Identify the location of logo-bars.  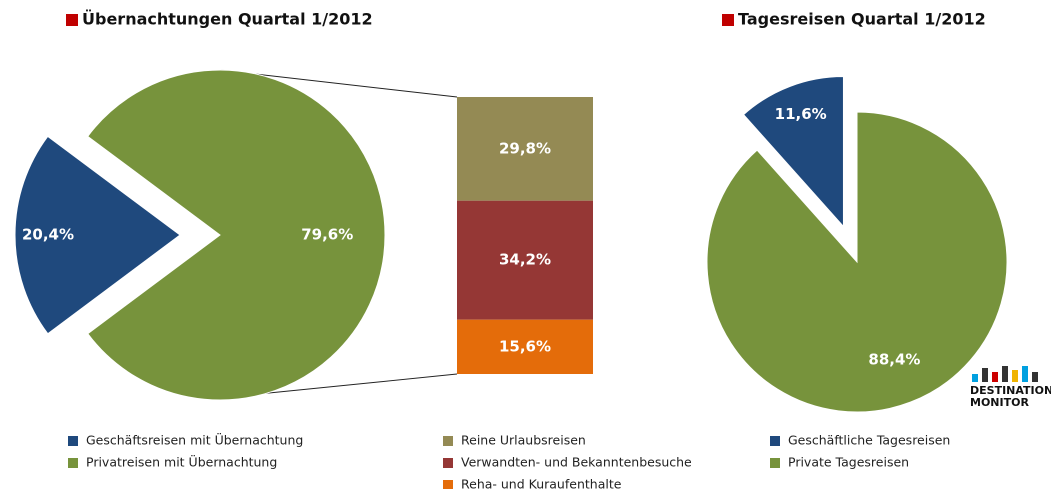
(1005, 374).